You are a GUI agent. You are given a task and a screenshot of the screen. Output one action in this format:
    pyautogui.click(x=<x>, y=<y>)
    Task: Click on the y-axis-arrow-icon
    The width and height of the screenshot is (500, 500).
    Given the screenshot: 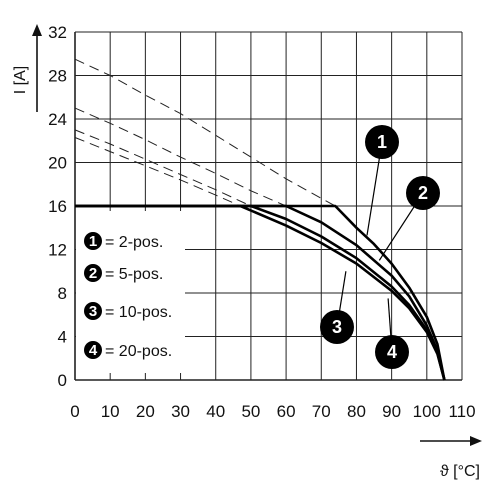 What is the action you would take?
    pyautogui.click(x=37, y=68)
    